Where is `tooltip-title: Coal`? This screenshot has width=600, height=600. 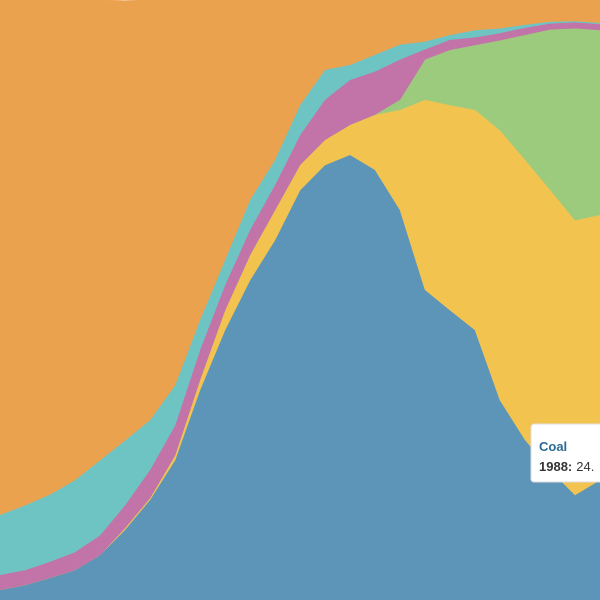
tooltip-title: Coal is located at coordinates (553, 446).